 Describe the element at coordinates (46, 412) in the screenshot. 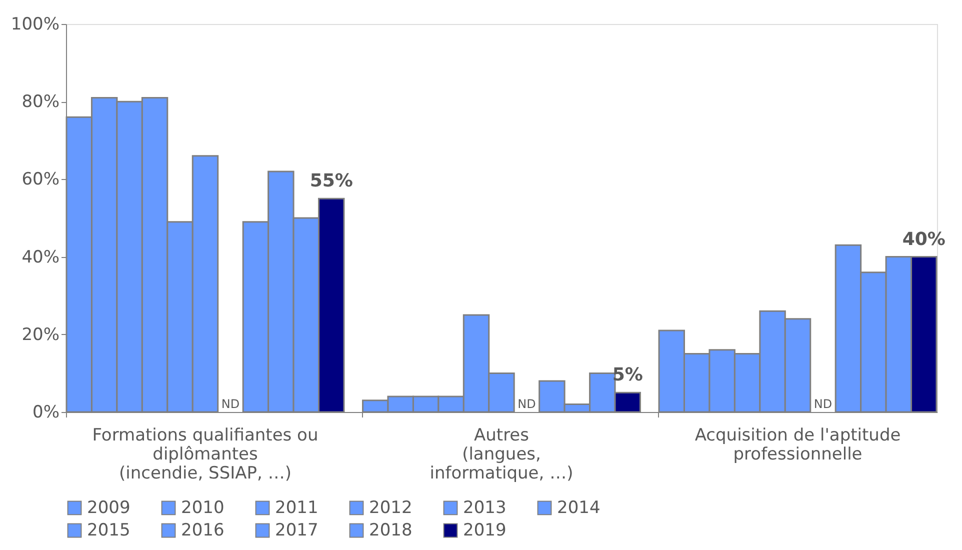

I see `y-tick-label: 0%` at that location.